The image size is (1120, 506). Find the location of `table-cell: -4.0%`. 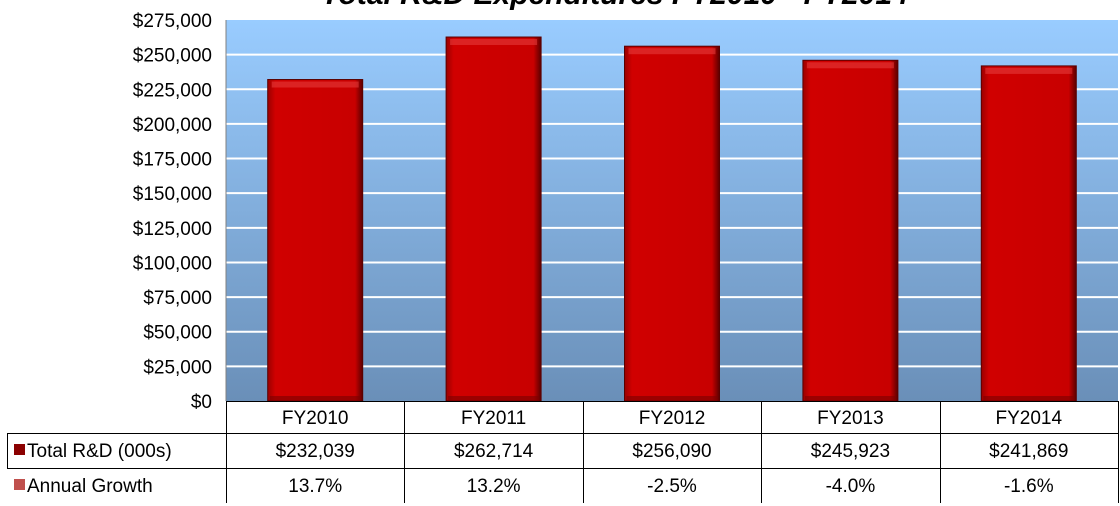

table-cell: -4.0% is located at coordinates (851, 486).